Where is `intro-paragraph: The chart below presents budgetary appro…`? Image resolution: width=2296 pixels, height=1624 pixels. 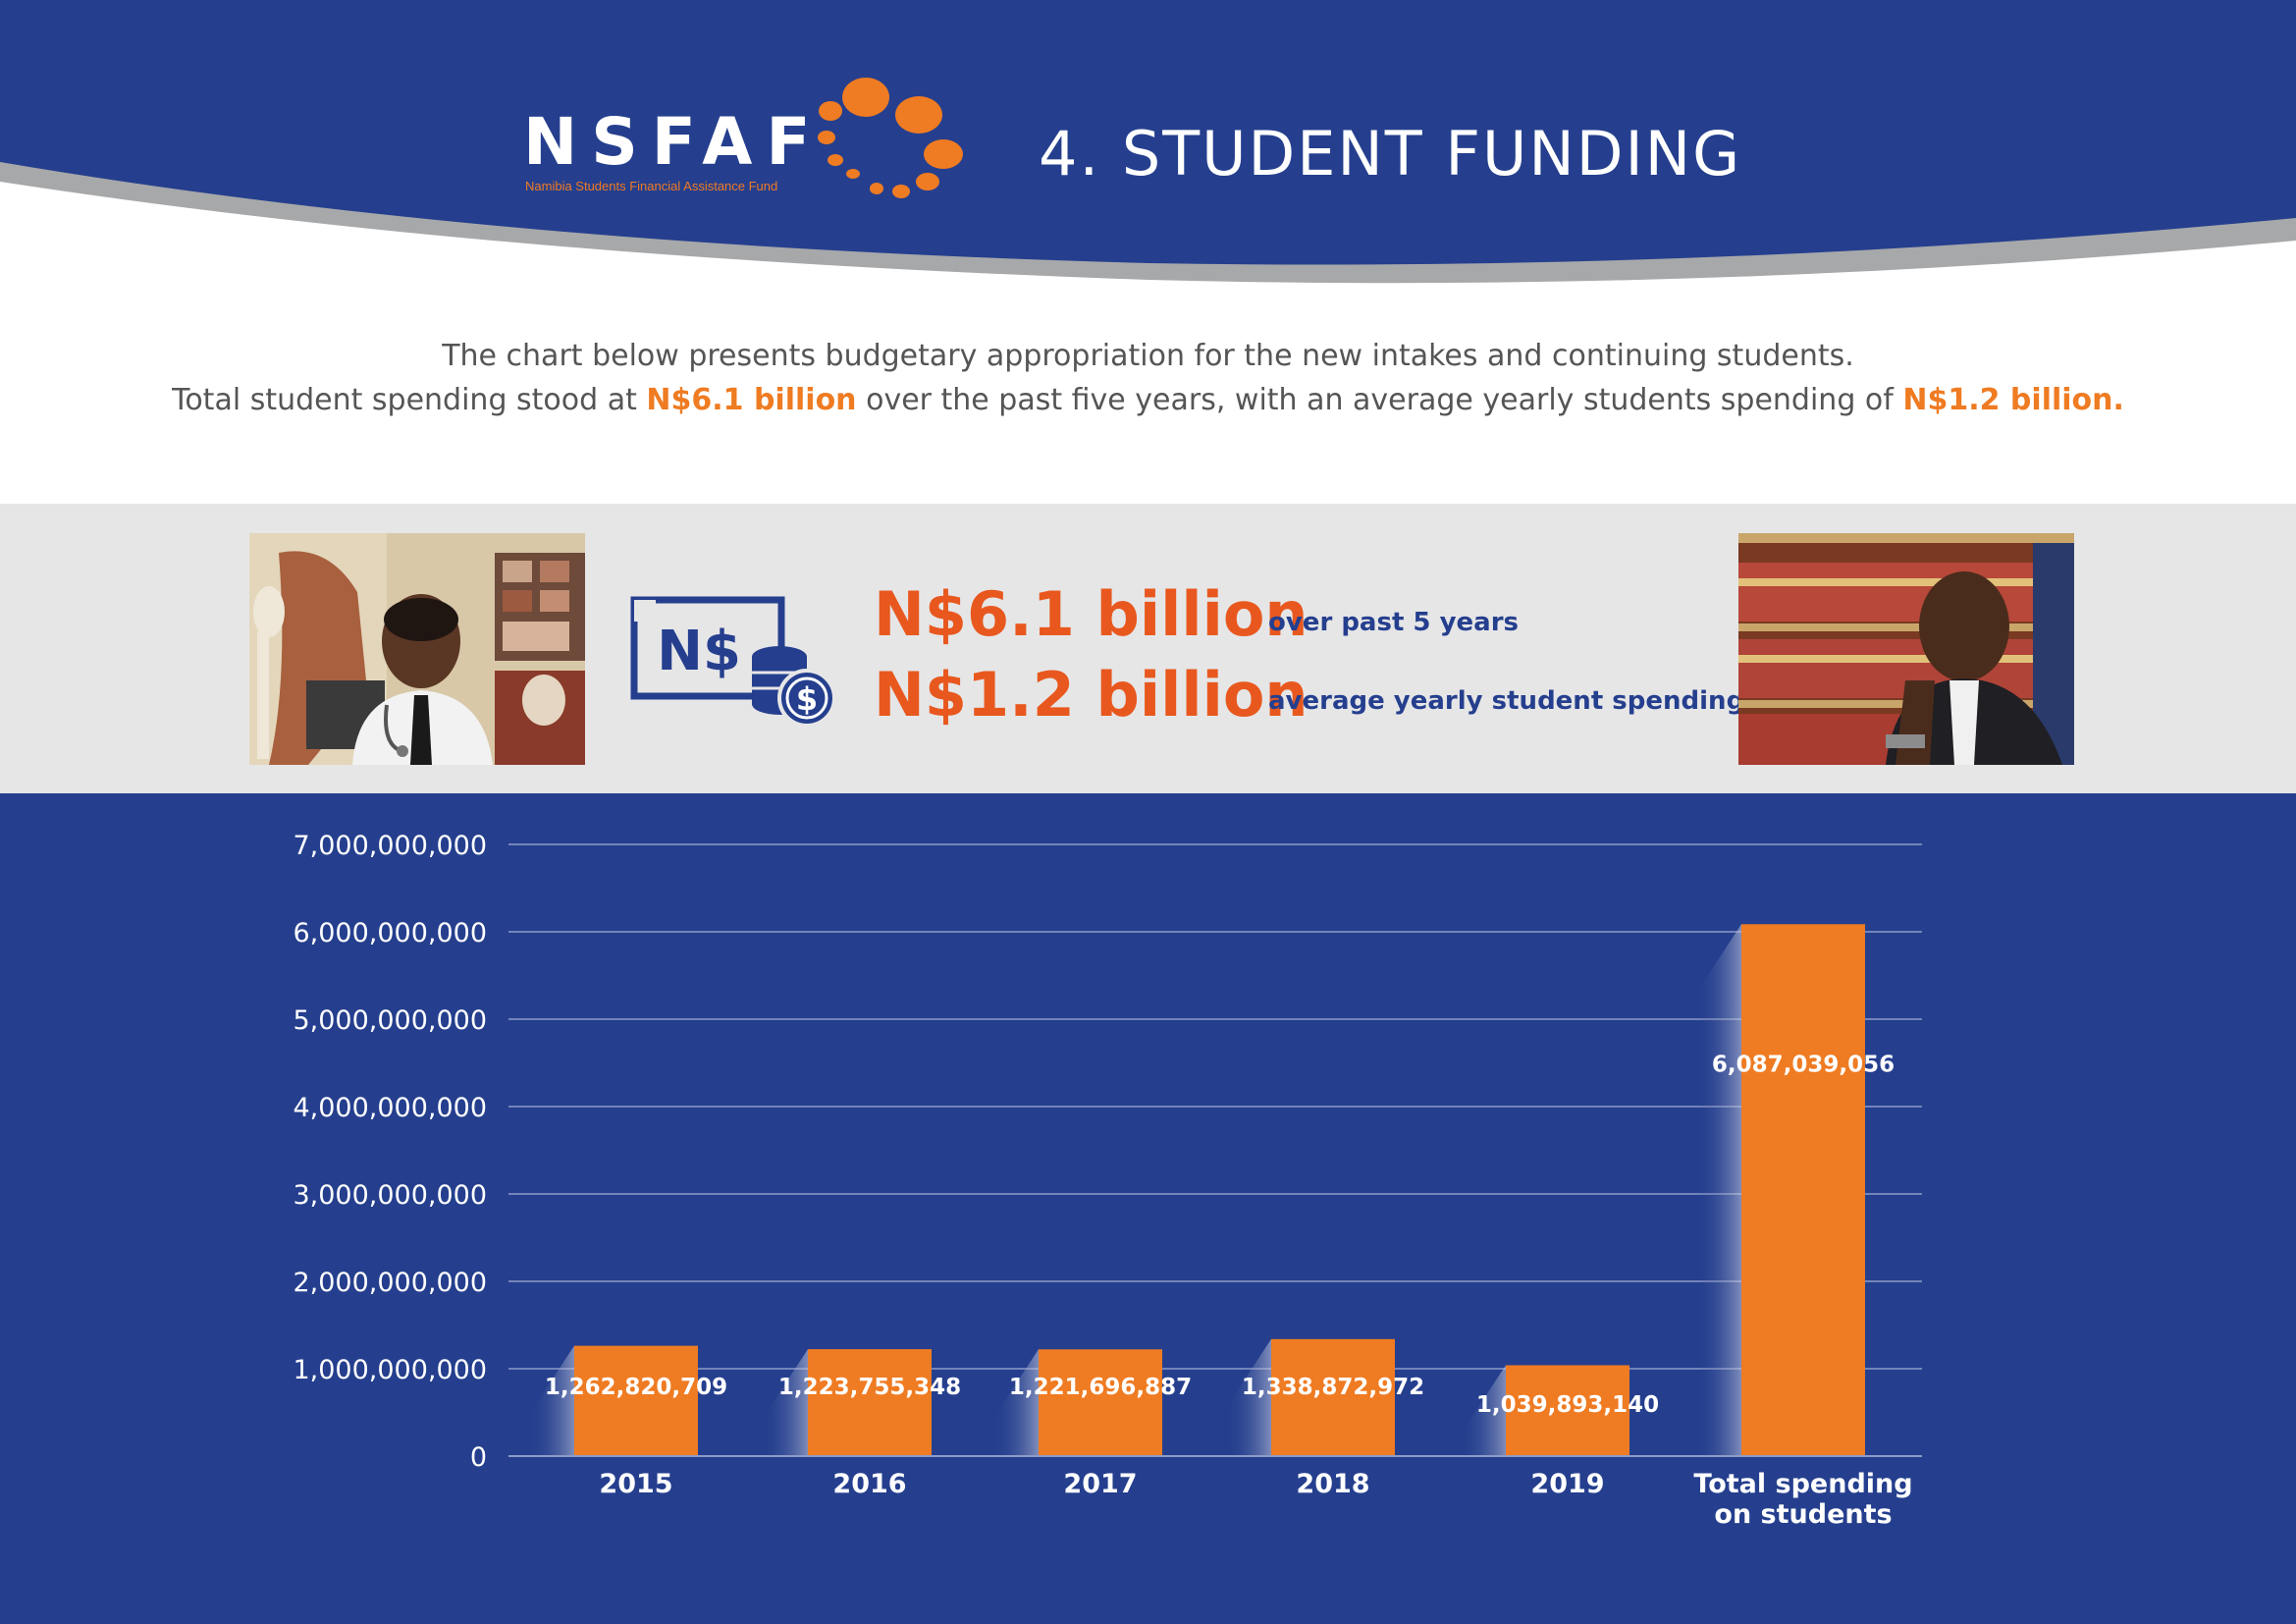
intro-paragraph: The chart below presents budgetary appro… is located at coordinates (1148, 378).